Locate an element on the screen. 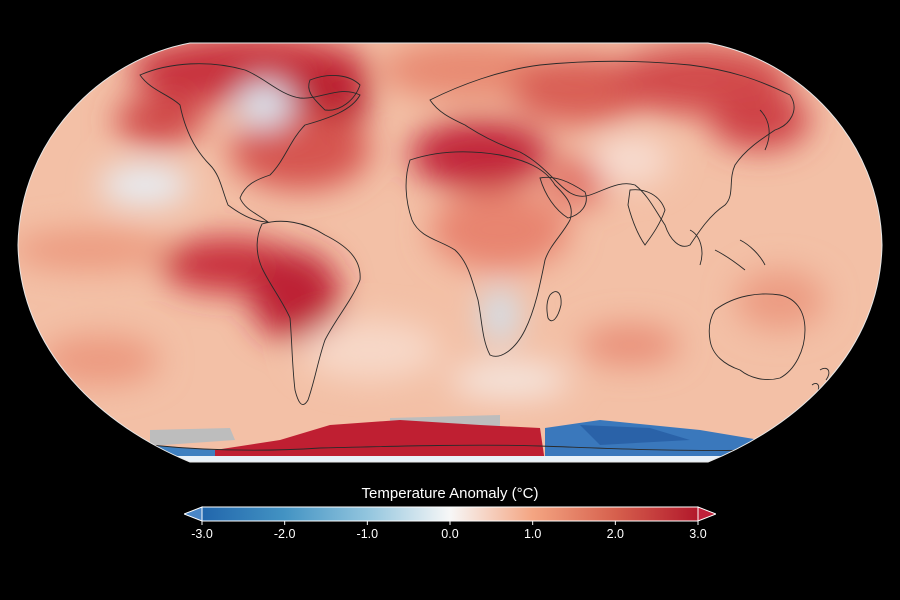  north-america-outline is located at coordinates (250, 143).